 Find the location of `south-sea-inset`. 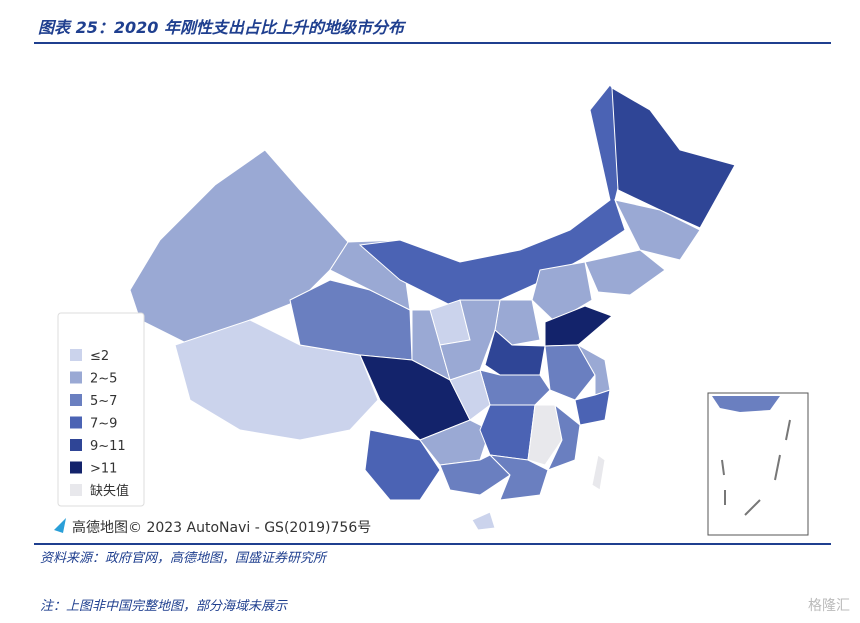

south-sea-inset is located at coordinates (758, 464).